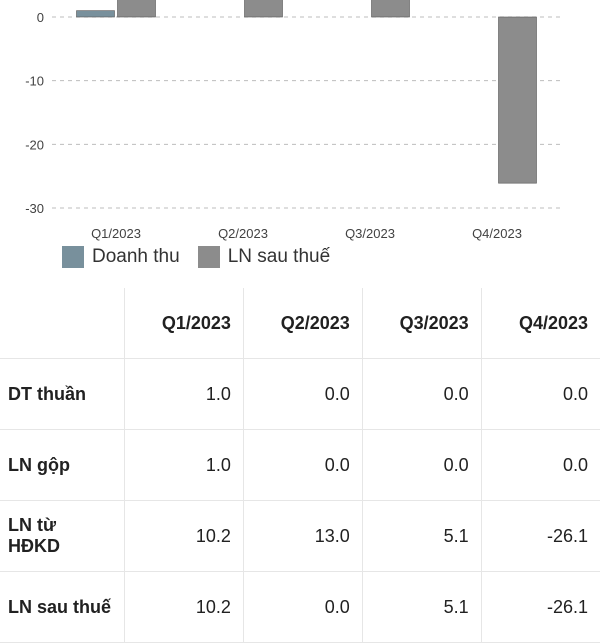  I want to click on legend-item-revenue: Doanh thu, so click(121, 257).